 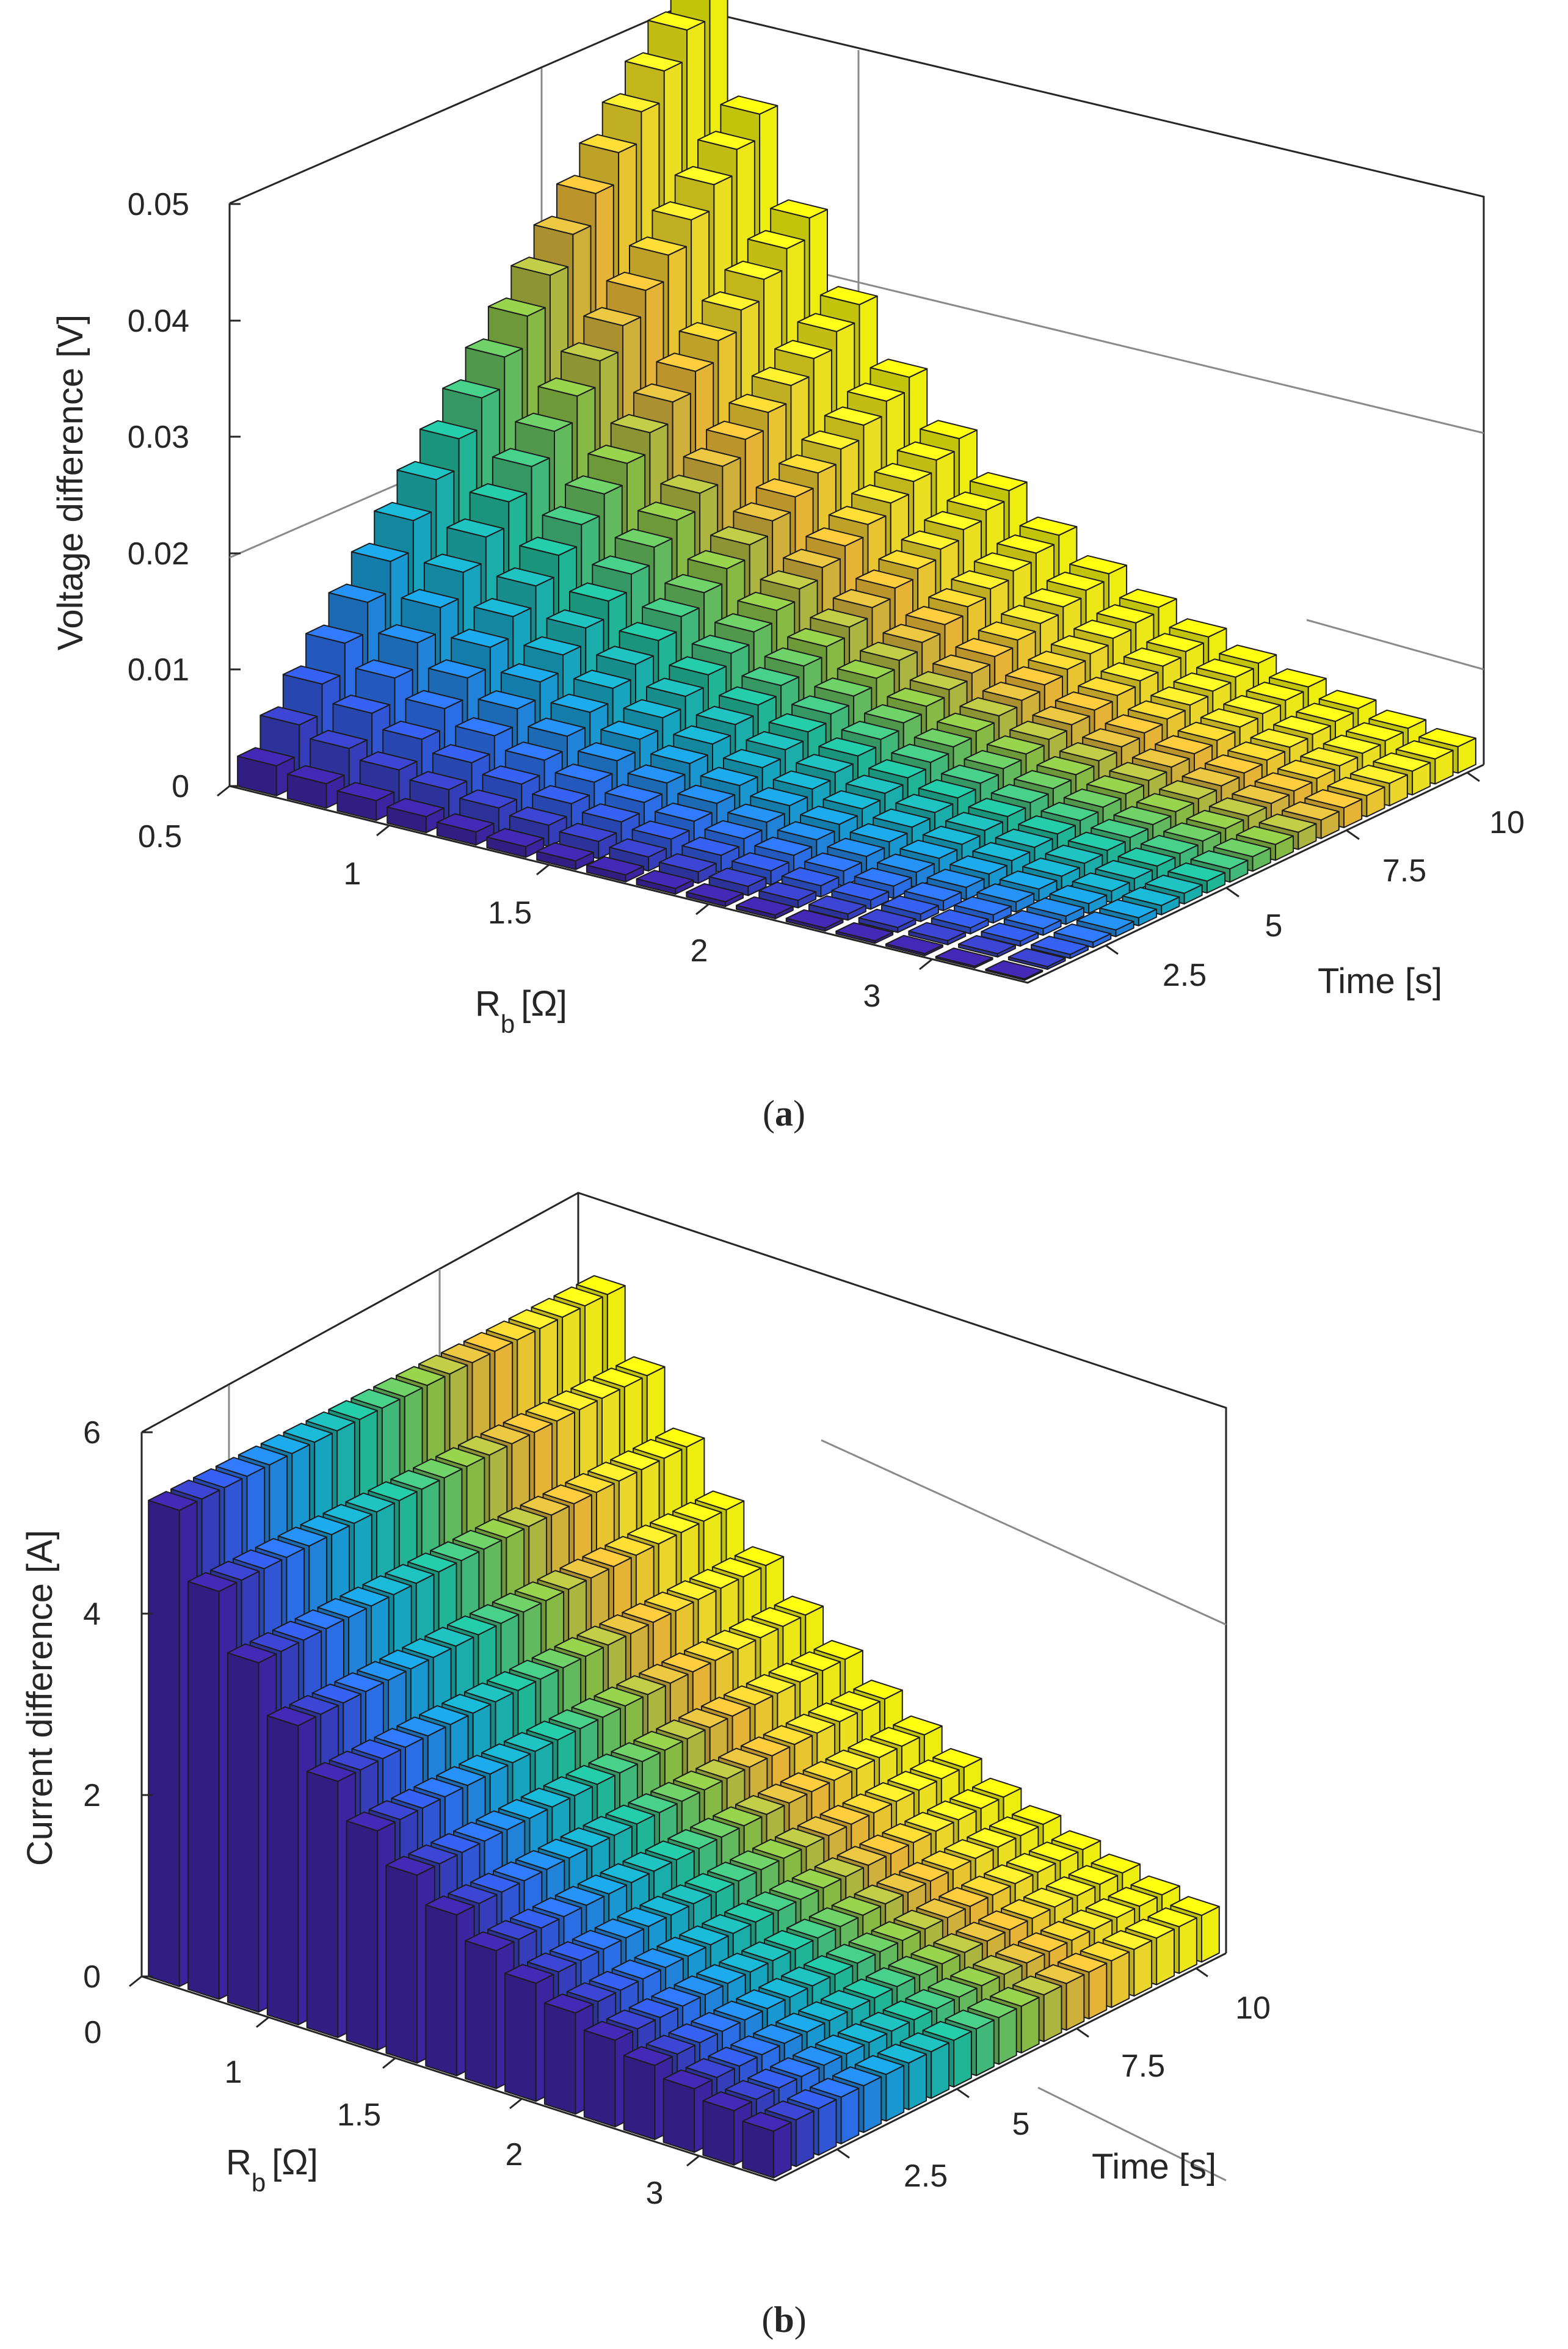 I want to click on rb-tick-label: 1, so click(x=233, y=2072).